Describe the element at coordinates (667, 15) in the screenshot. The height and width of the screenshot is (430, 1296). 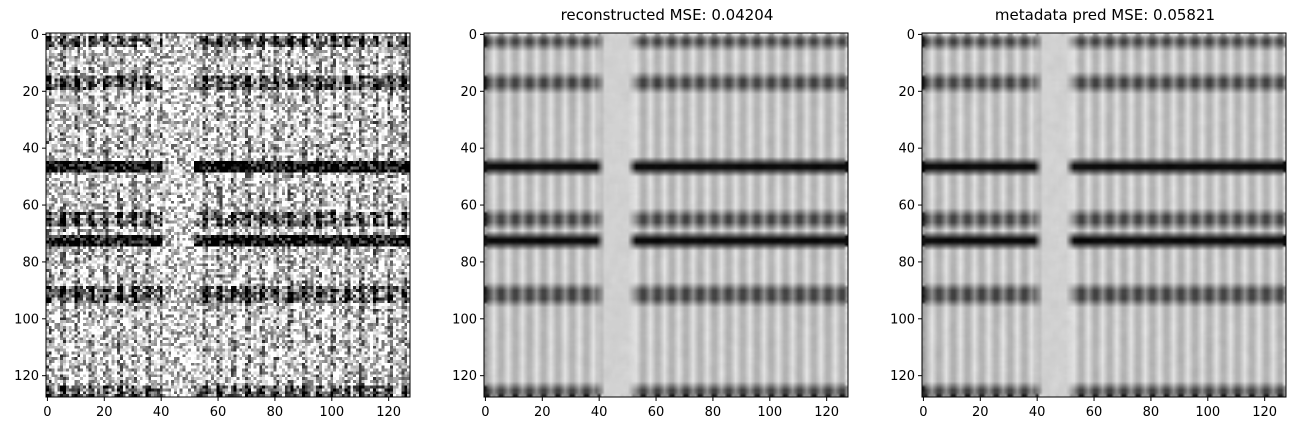
I see `panel-title: reconstructed MSE: 0.04204` at that location.